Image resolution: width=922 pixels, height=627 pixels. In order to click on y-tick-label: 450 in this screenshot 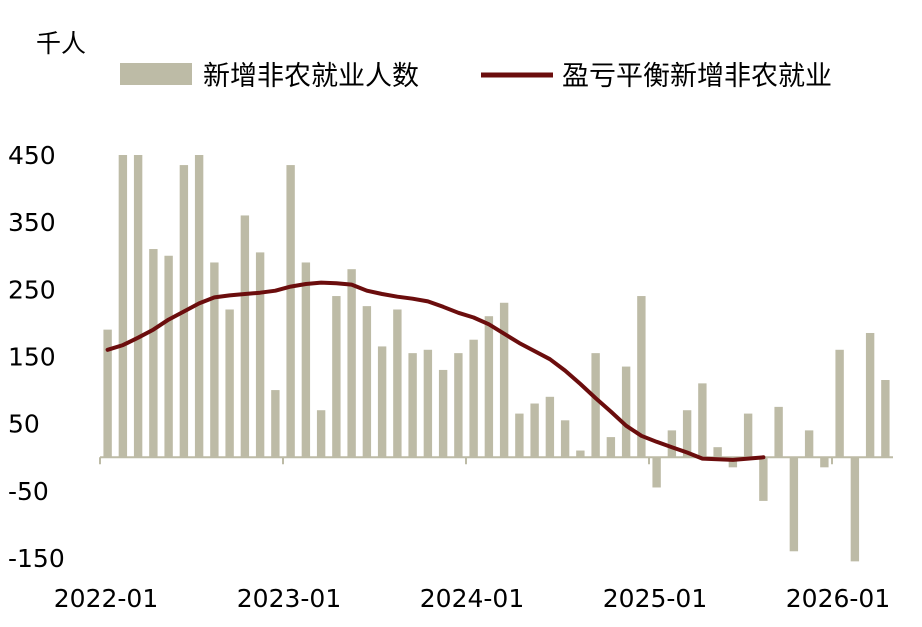, I will do `click(32, 155)`.